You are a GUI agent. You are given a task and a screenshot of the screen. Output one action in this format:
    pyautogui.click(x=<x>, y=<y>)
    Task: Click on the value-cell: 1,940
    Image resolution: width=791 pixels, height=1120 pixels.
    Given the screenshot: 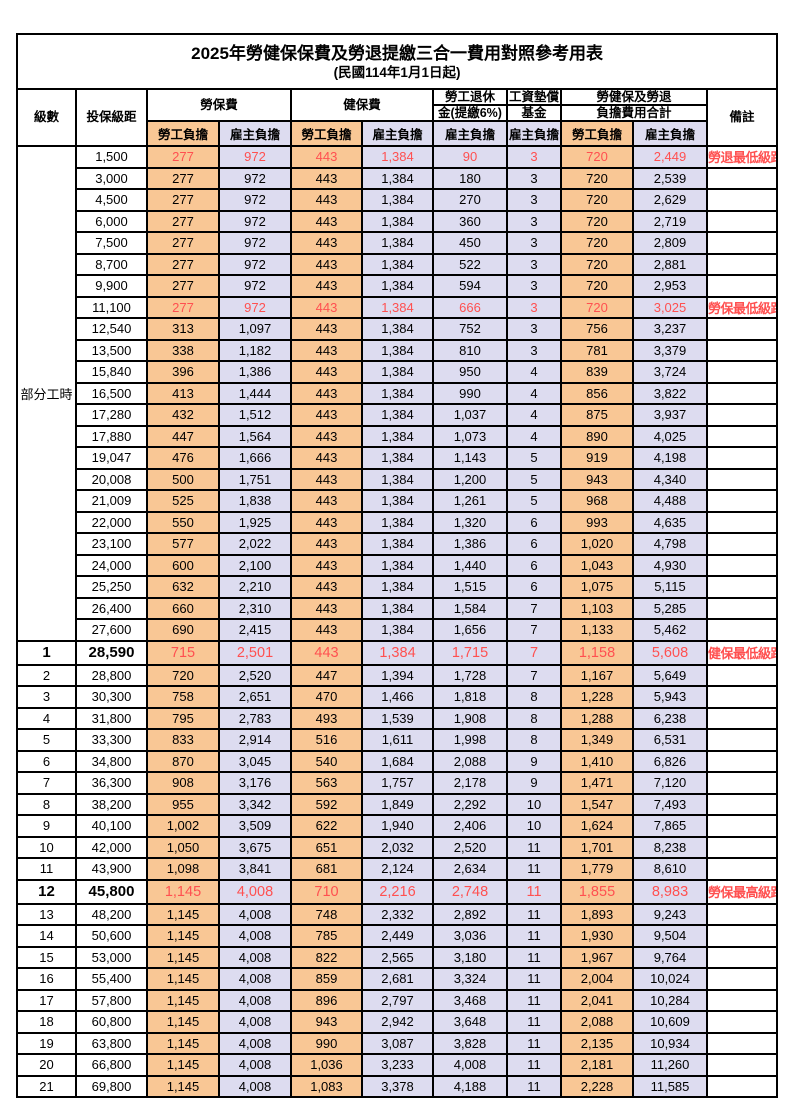 What is the action you would take?
    pyautogui.click(x=397, y=826)
    